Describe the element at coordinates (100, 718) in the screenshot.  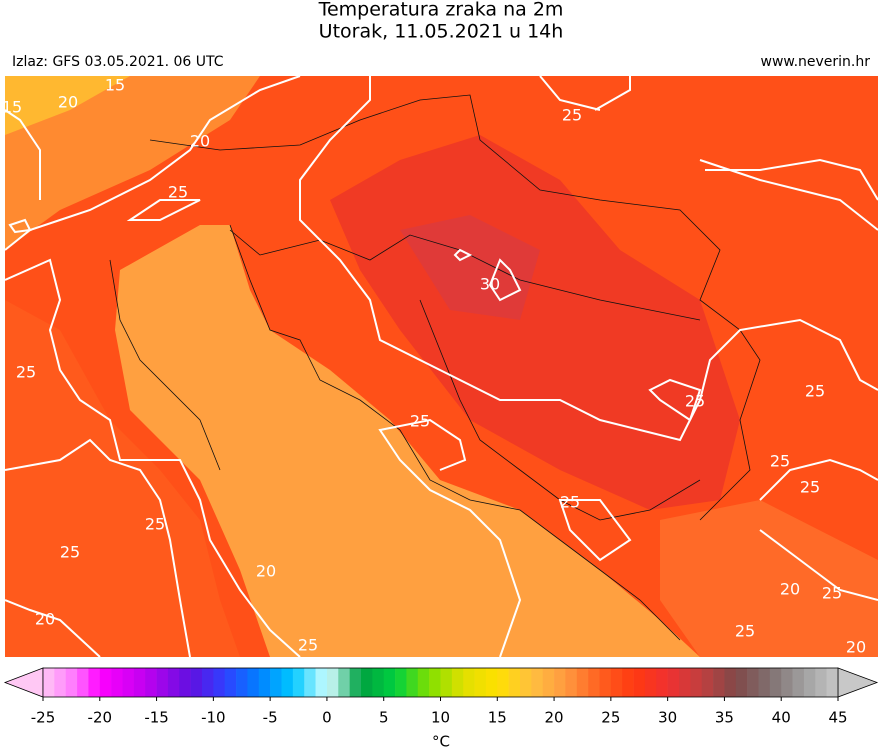
I see `colorbar-tick-label: -20` at that location.